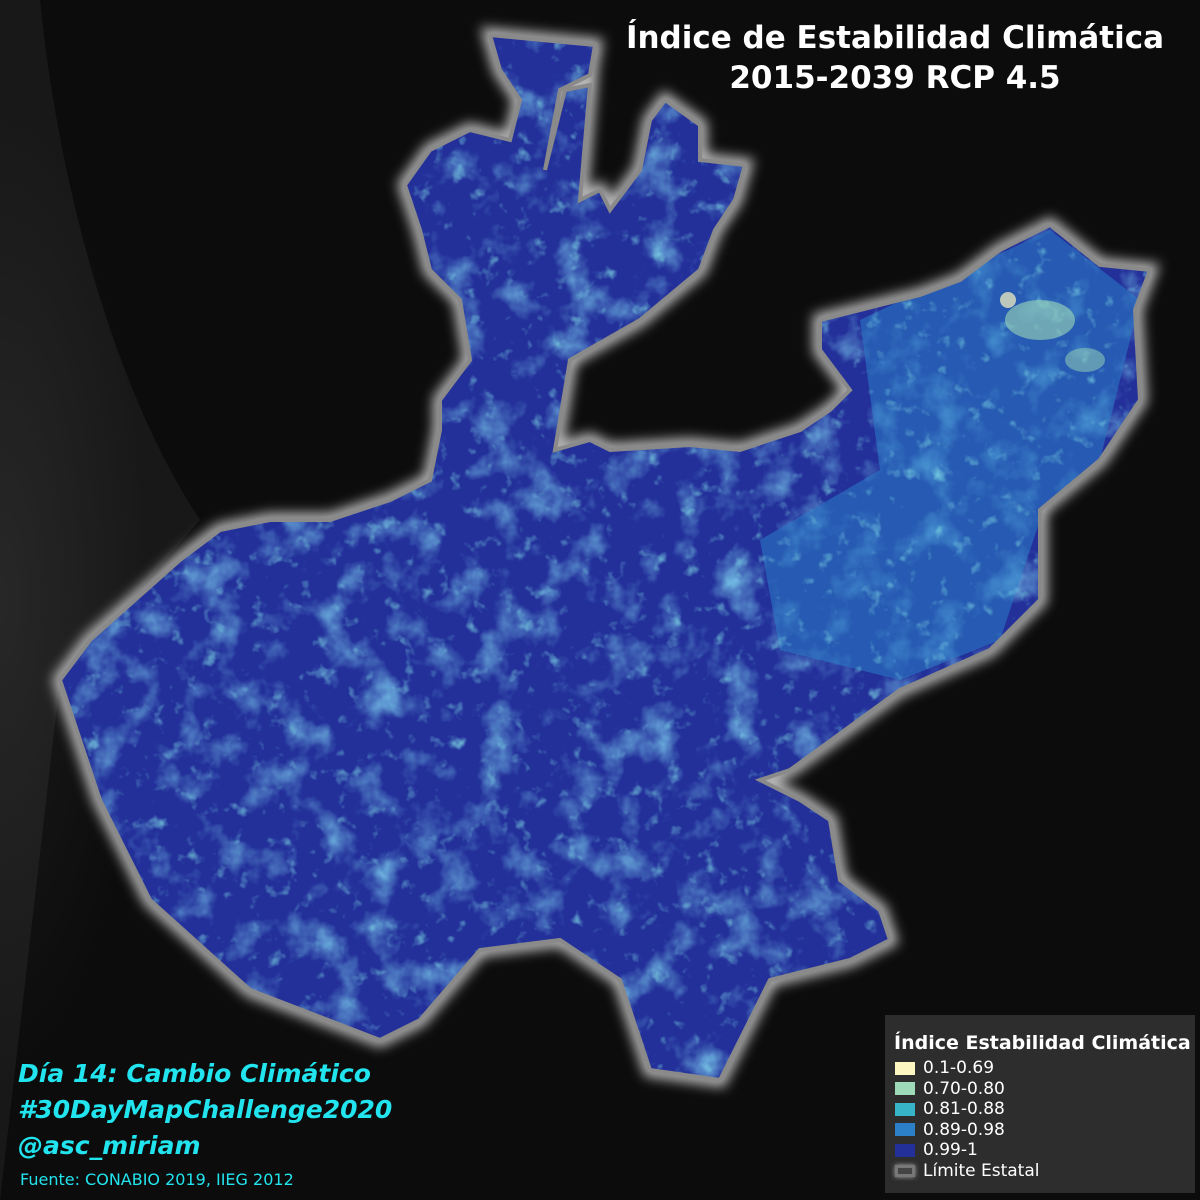 This screenshot has width=1200, height=1200. I want to click on credits-author: @asc_miriam, so click(109, 1145).